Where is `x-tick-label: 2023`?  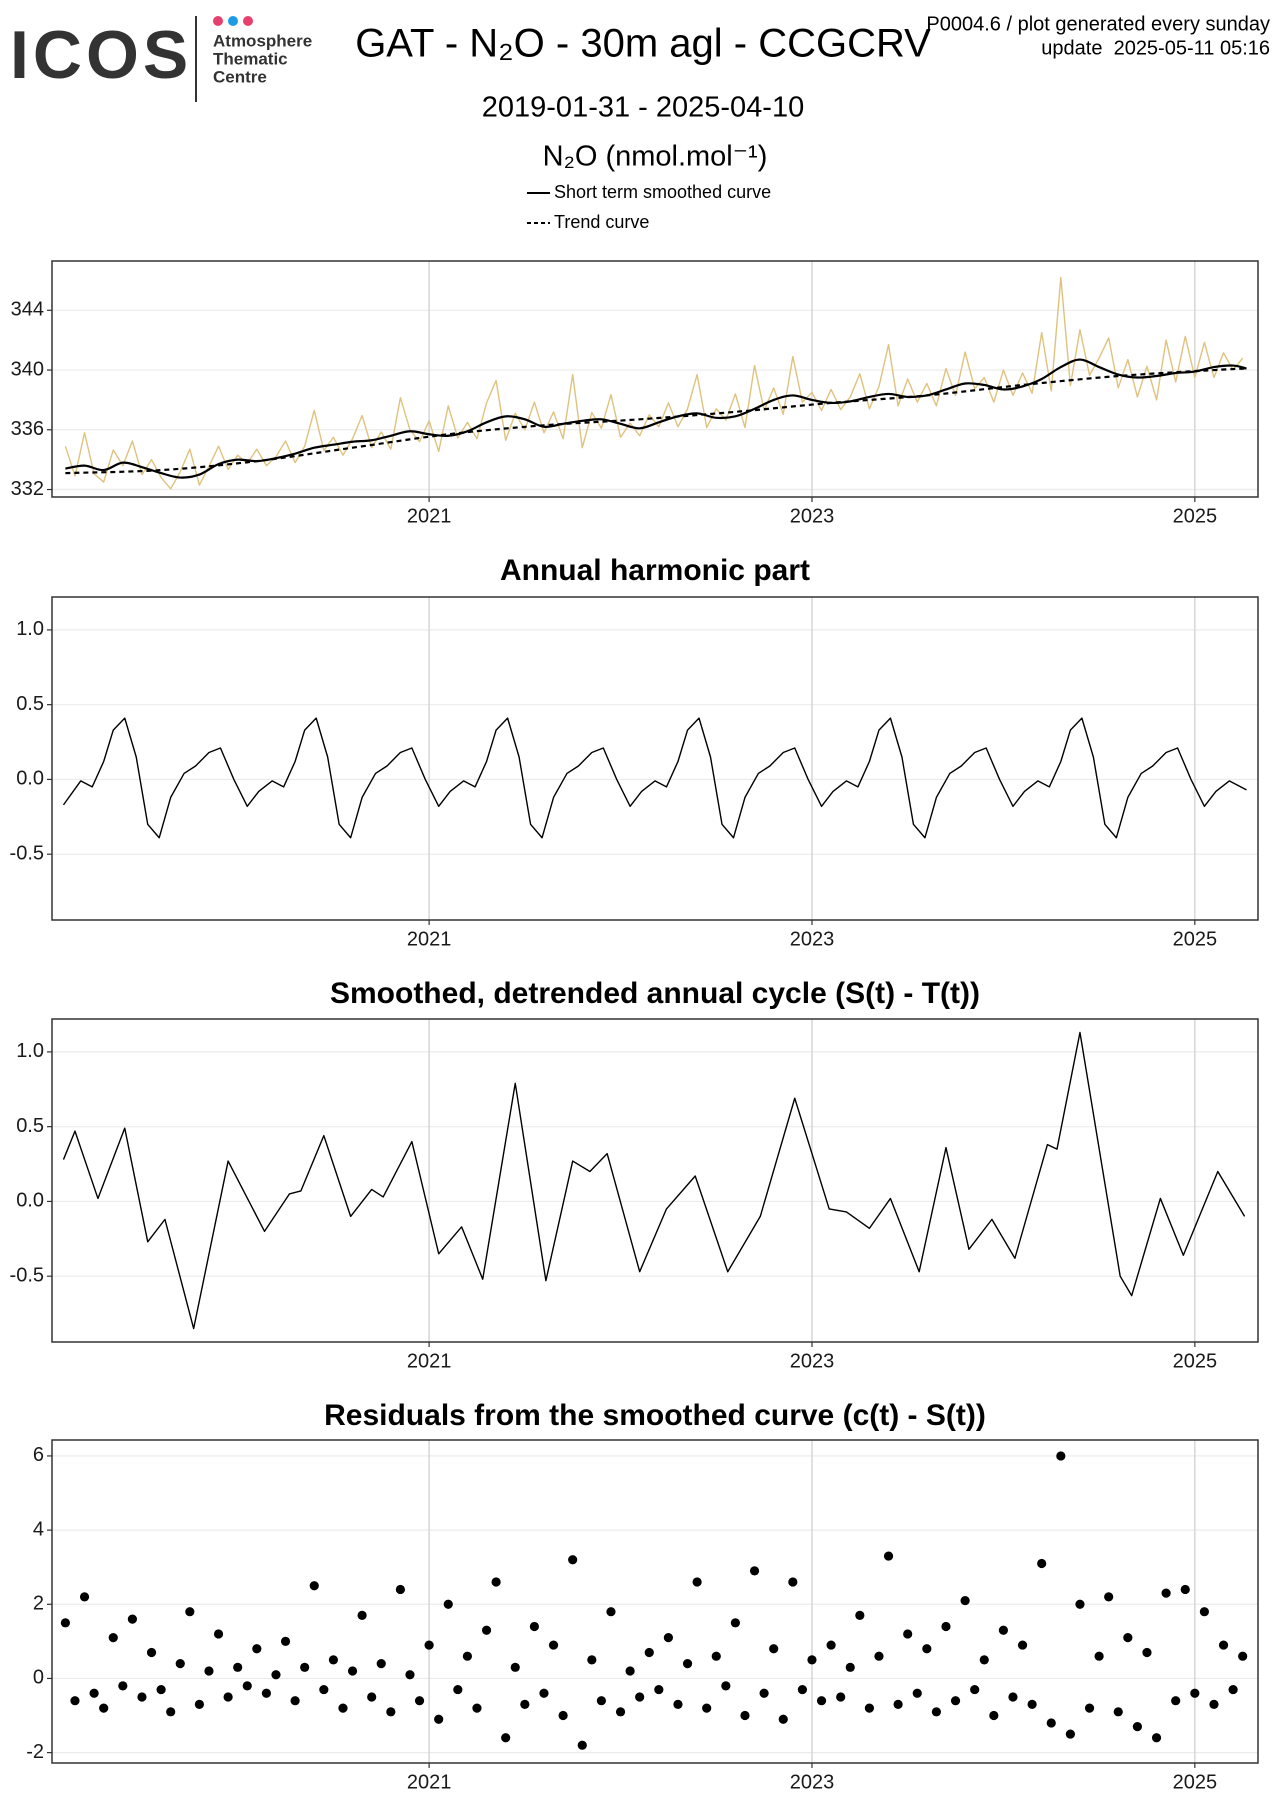
x-tick-label: 2023 is located at coordinates (812, 516).